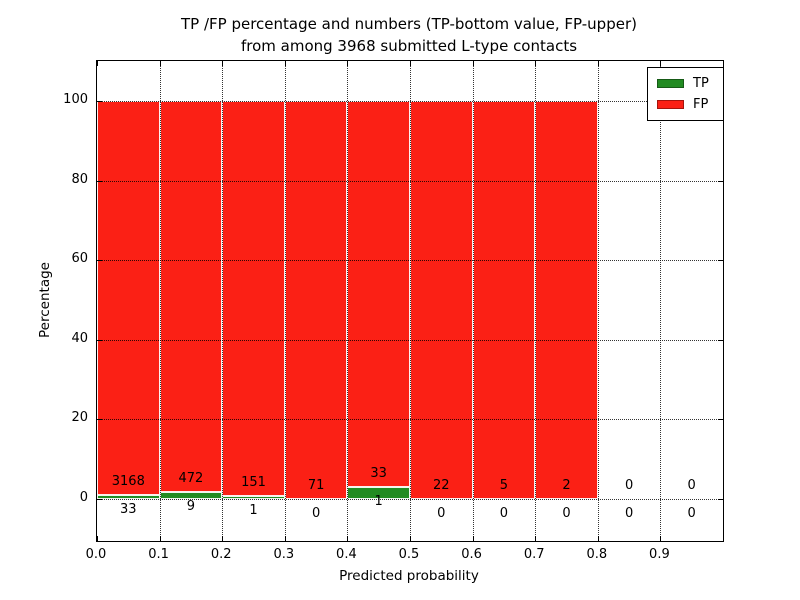  What do you see at coordinates (441, 485) in the screenshot?
I see `fp-count-label: 22` at bounding box center [441, 485].